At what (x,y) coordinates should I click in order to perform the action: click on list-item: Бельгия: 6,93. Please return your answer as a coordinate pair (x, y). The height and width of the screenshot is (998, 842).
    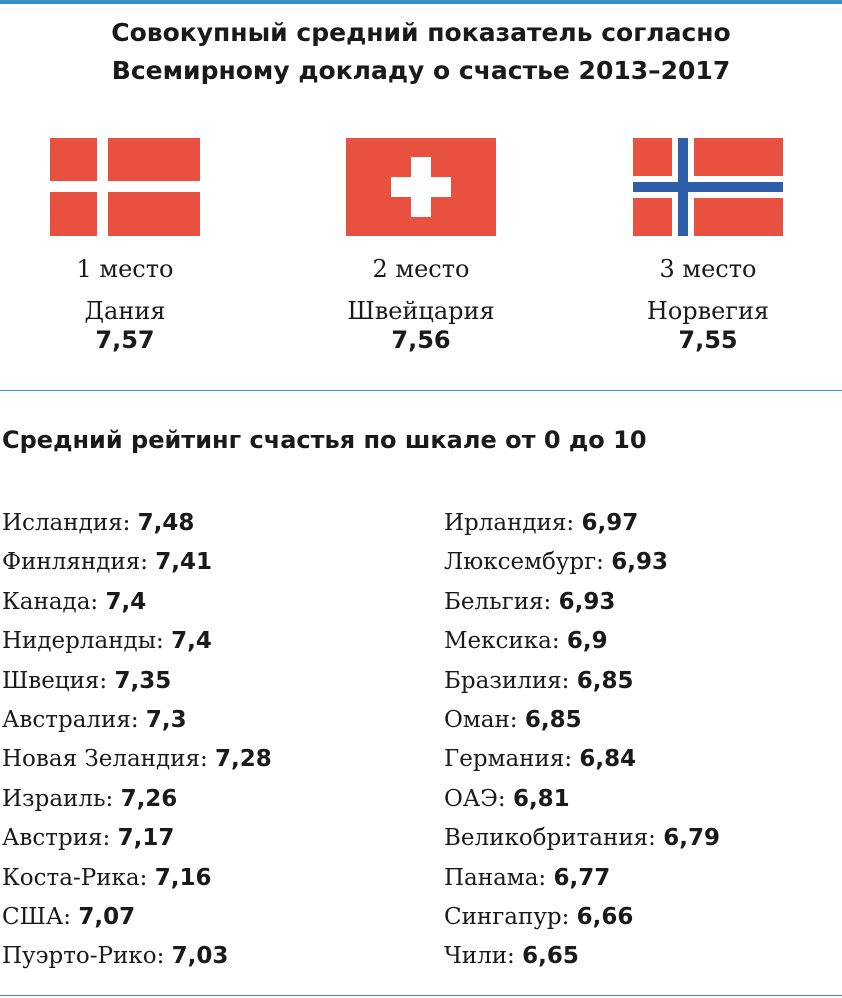
    Looking at the image, I should click on (582, 602).